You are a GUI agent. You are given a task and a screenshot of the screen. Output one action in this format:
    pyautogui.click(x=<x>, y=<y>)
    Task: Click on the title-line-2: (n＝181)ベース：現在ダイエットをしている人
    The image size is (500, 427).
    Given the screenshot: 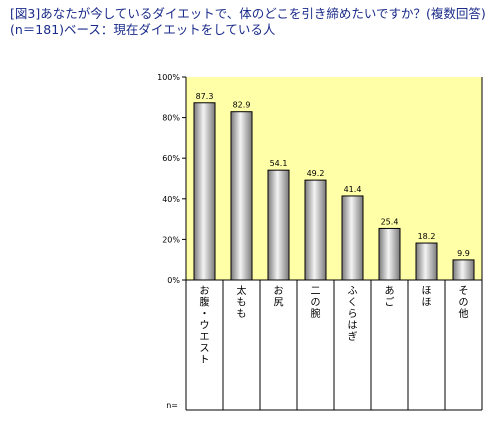 What is the action you would take?
    pyautogui.click(x=143, y=29)
    